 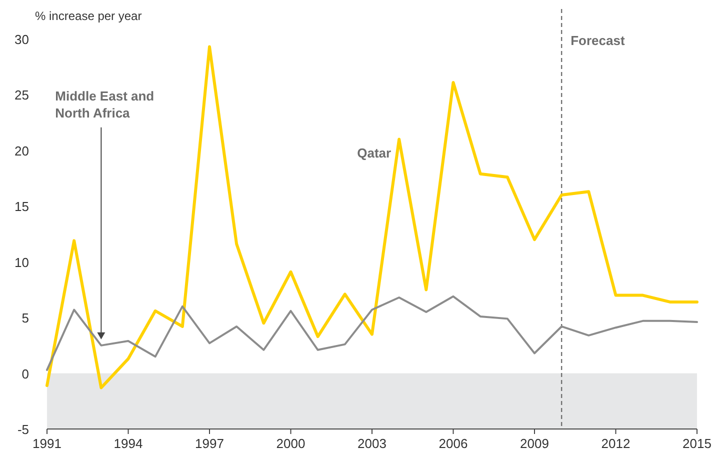 What do you see at coordinates (534, 443) in the screenshot?
I see `x-tick-label: 2009` at bounding box center [534, 443].